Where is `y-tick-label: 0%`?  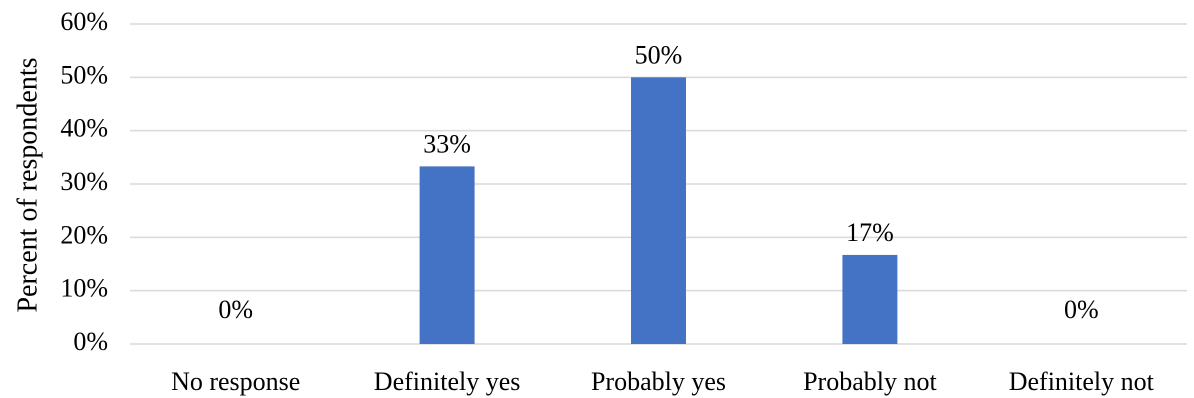 y-tick-label: 0% is located at coordinates (90, 341).